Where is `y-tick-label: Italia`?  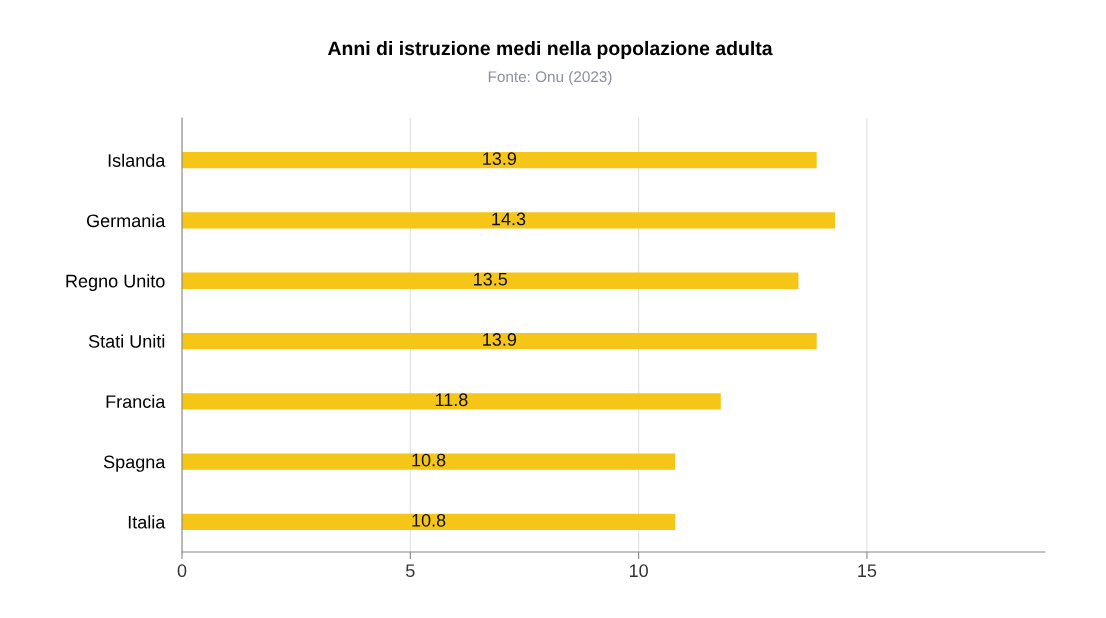
y-tick-label: Italia is located at coordinates (147, 522).